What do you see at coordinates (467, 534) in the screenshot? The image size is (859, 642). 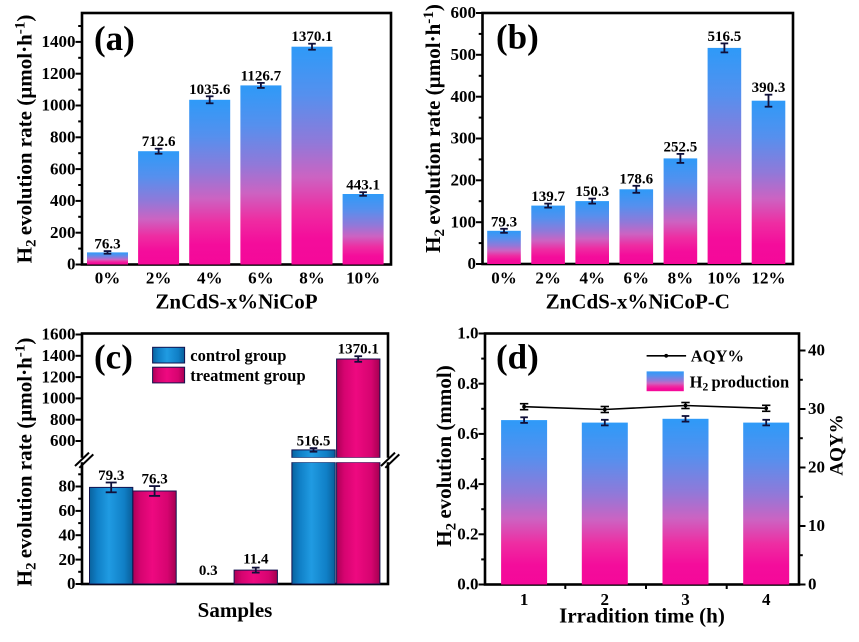 I see `svg-text: 0.2` at bounding box center [467, 534].